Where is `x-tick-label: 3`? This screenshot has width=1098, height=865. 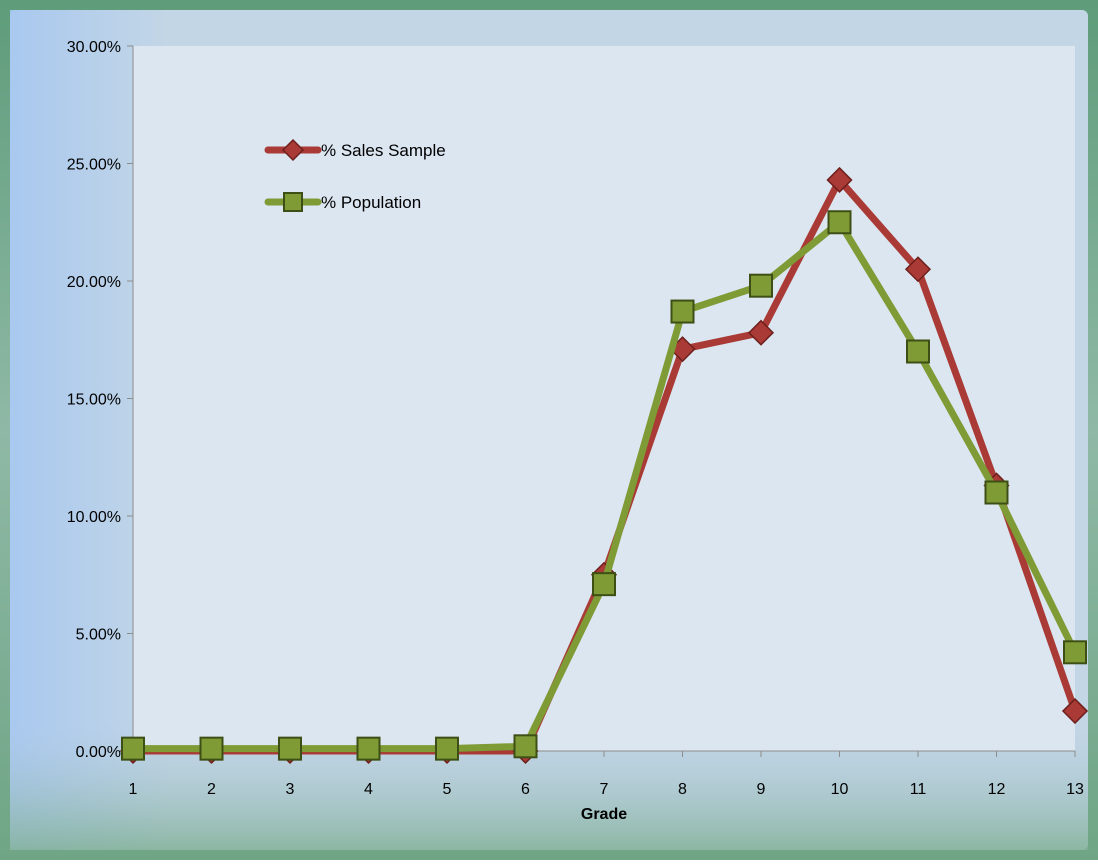 x-tick-label: 3 is located at coordinates (290, 789).